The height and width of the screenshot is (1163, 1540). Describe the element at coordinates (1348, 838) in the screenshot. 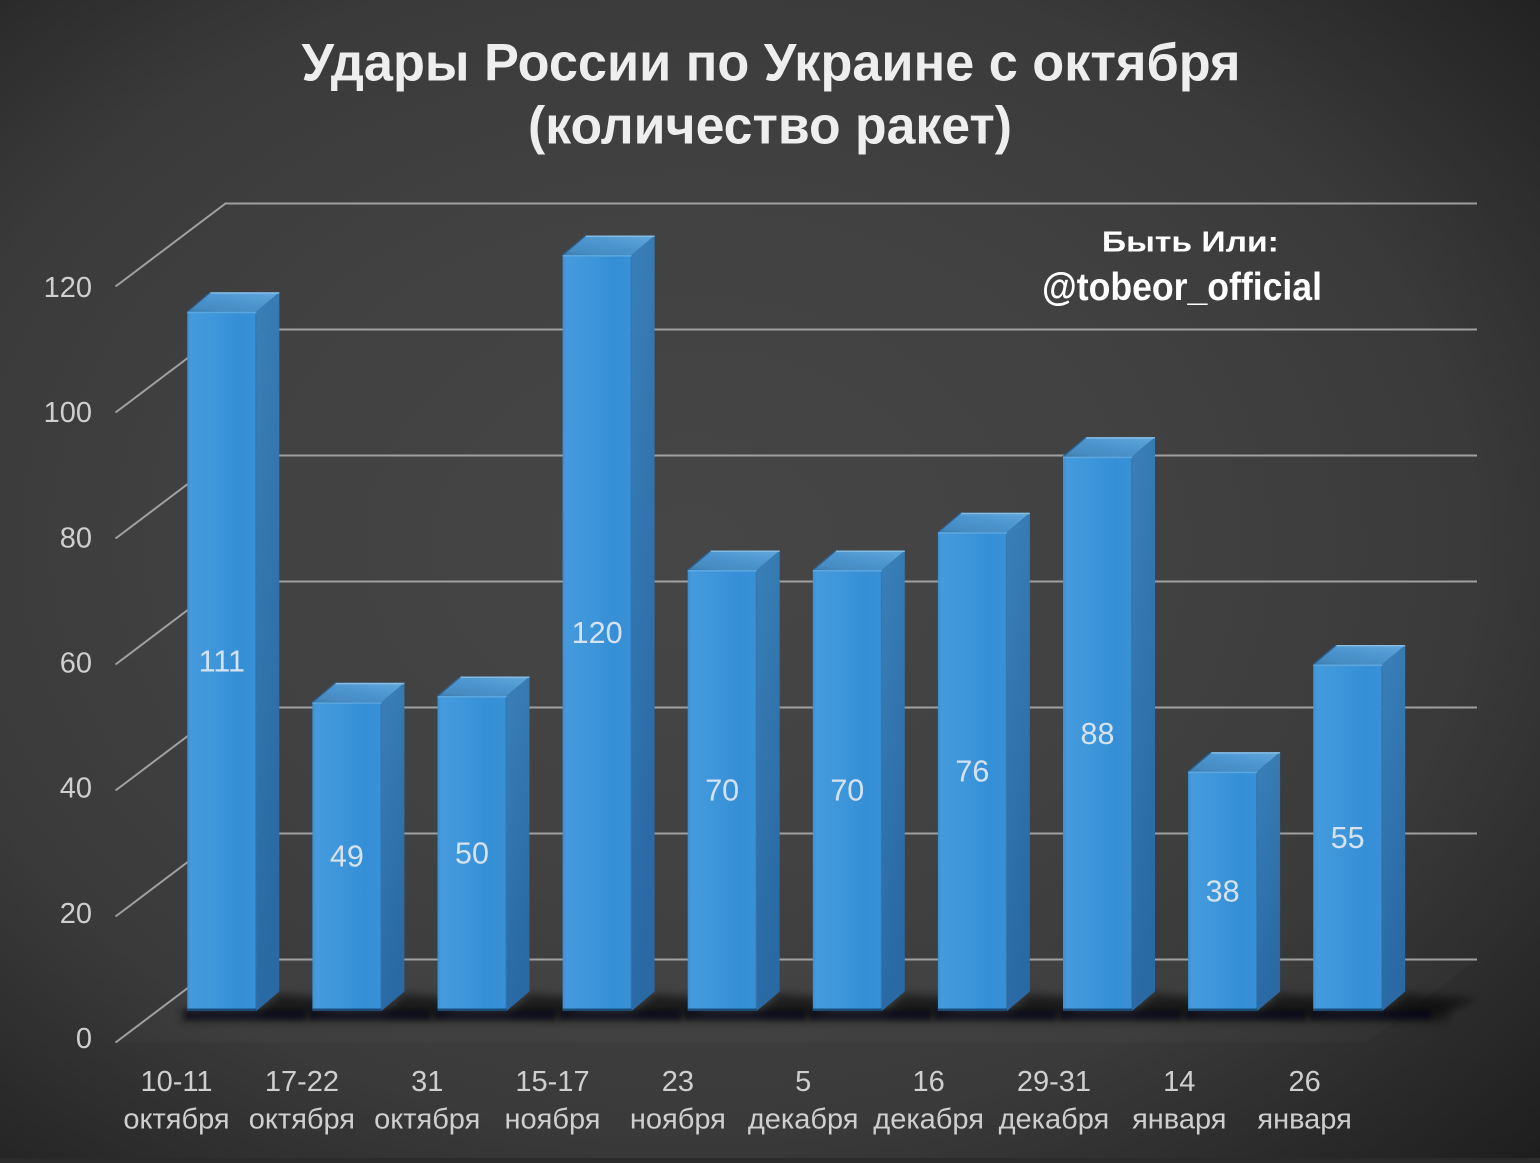

I see `svg-text: 55` at that location.